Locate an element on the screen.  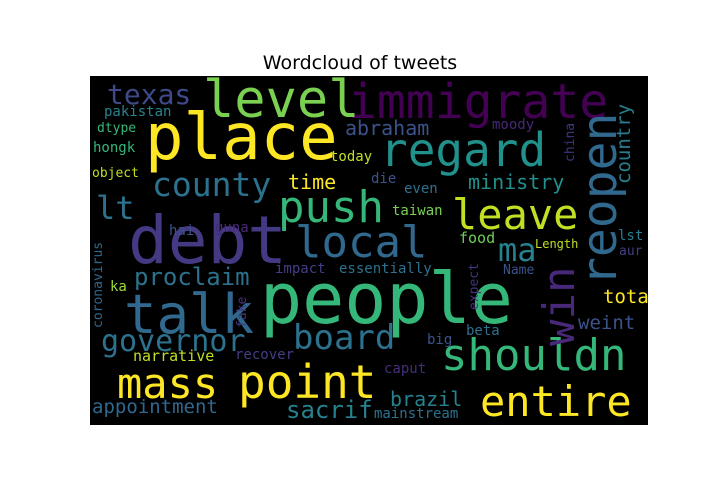
word-mass: mass is located at coordinates (168, 383).